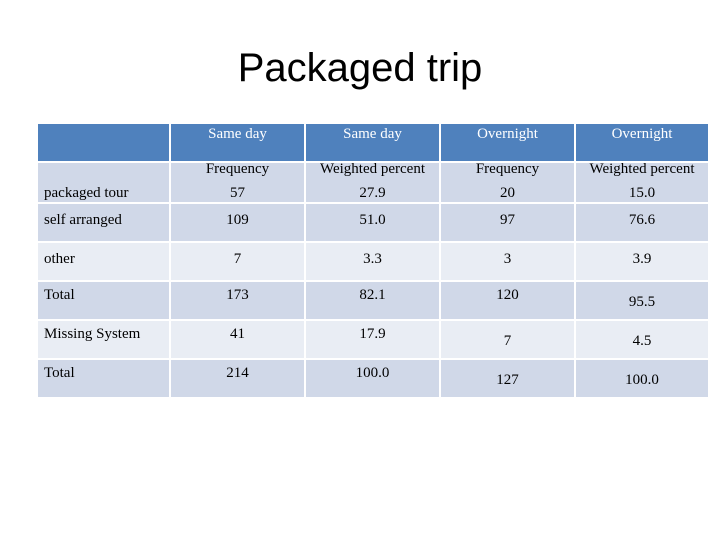 This screenshot has width=720, height=540. I want to click on cell-value: 3.9, so click(642, 259).